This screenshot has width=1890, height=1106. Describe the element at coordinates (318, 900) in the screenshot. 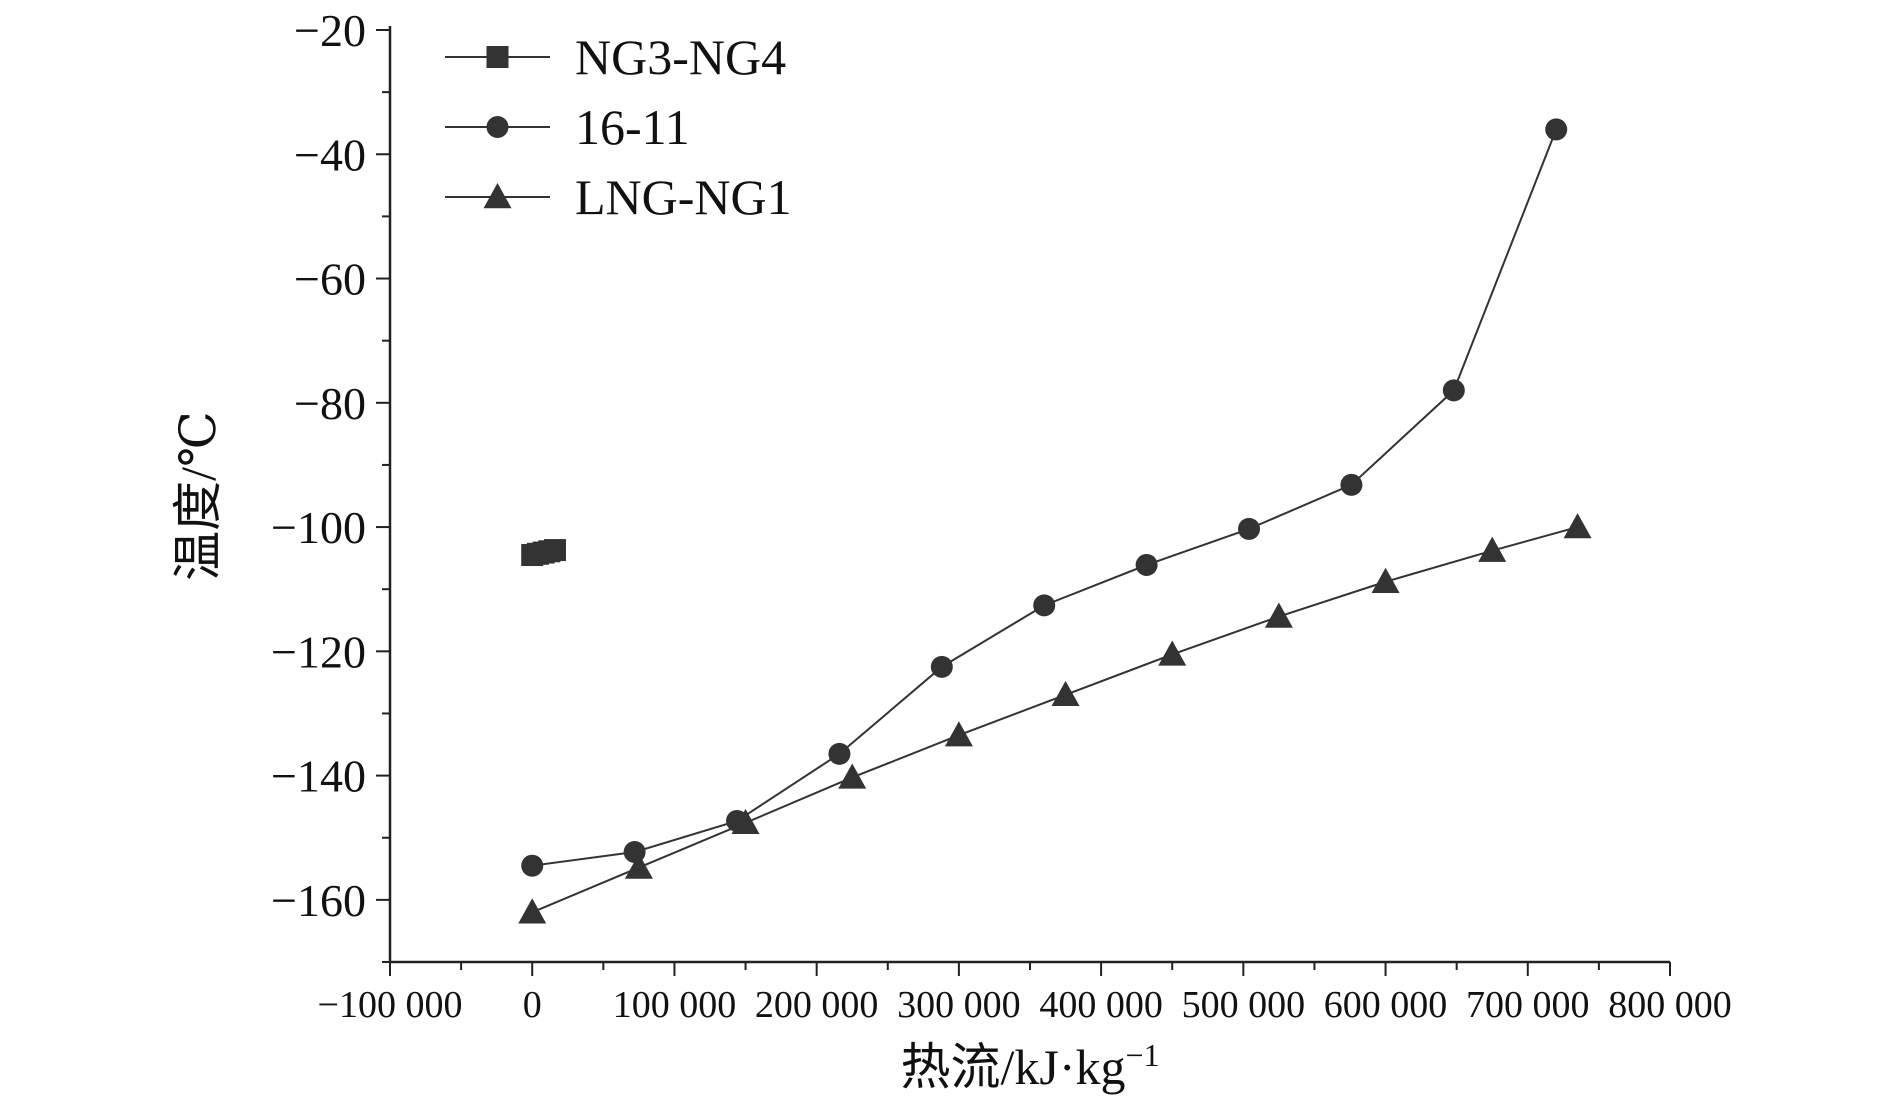

I see `y-tick-label: −160` at that location.